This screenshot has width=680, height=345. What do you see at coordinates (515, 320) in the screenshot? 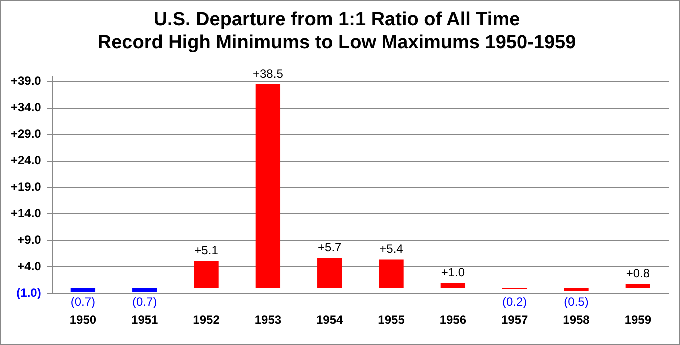
I see `x-tick-label: 1957` at bounding box center [515, 320].